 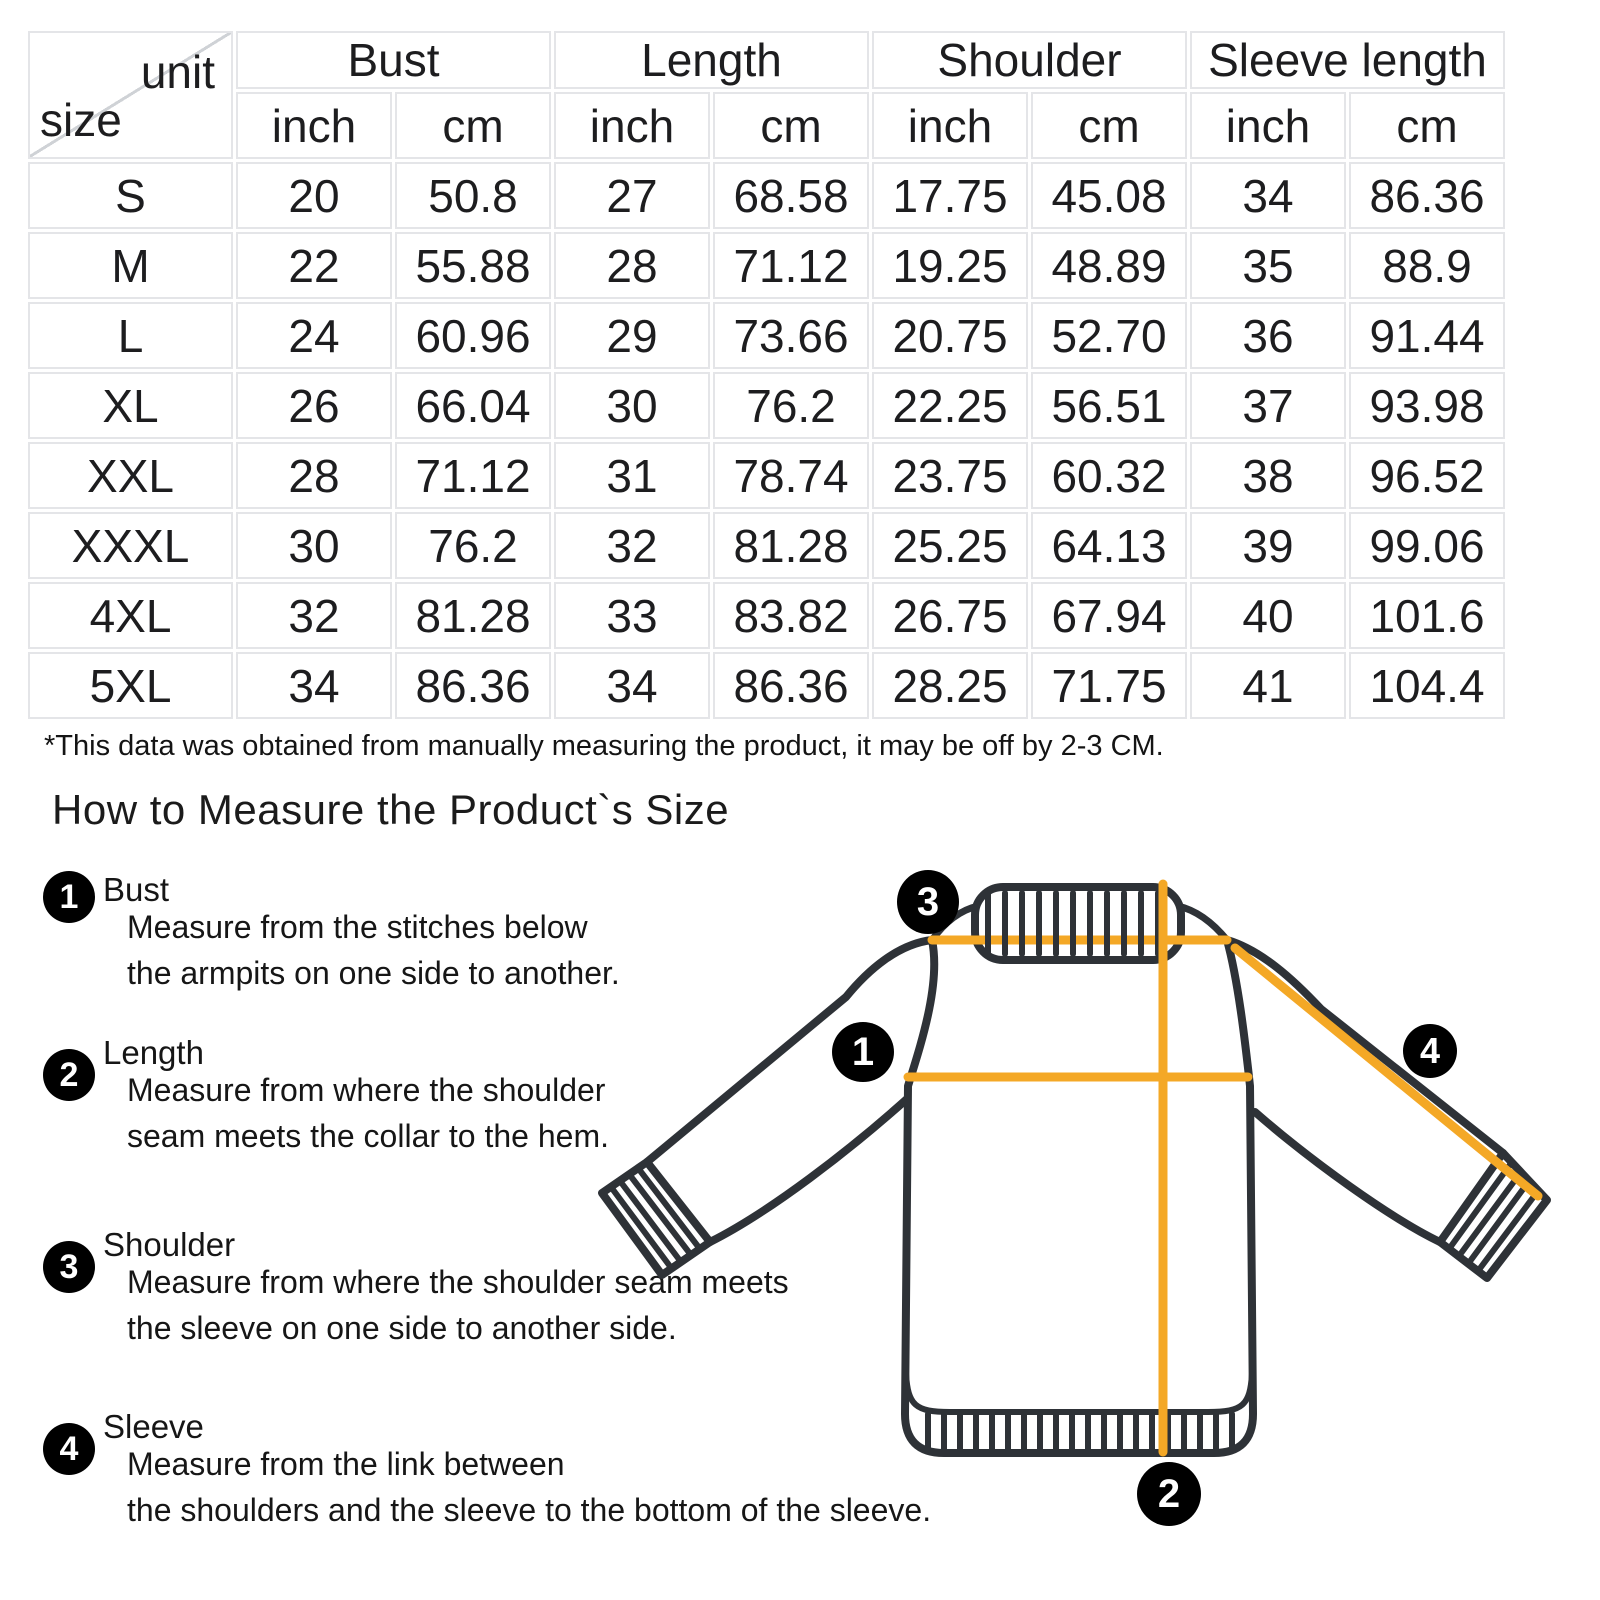 I want to click on step-description: the sleeve on one side to another side., so click(x=402, y=1328).